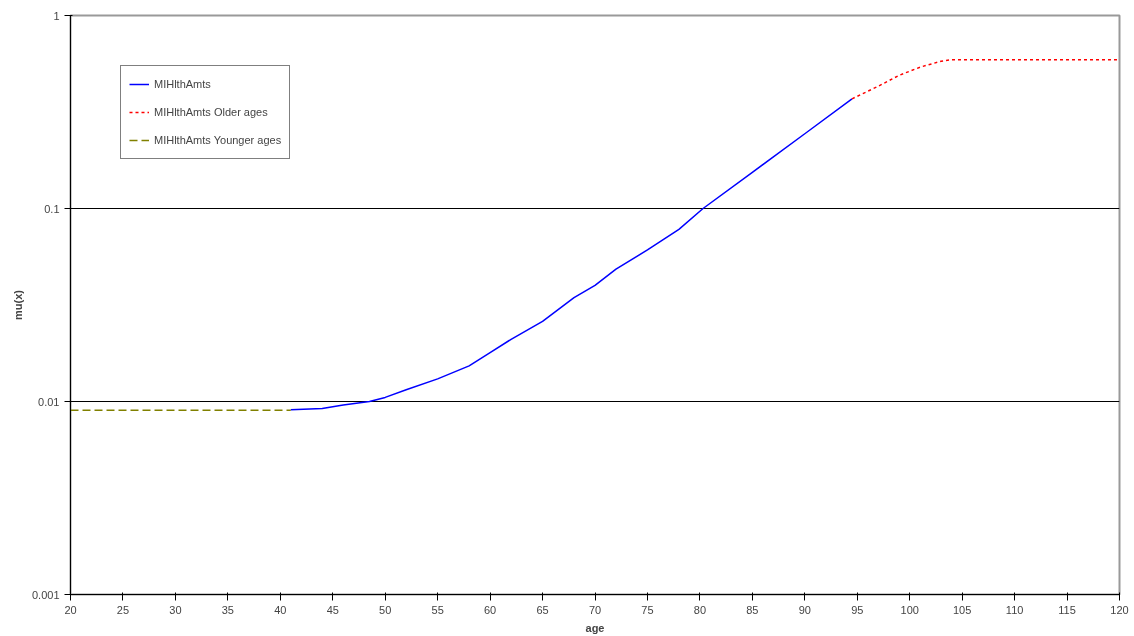 This screenshot has height=636, width=1134. Describe the element at coordinates (542, 609) in the screenshot. I see `x-tick-label: 65` at that location.